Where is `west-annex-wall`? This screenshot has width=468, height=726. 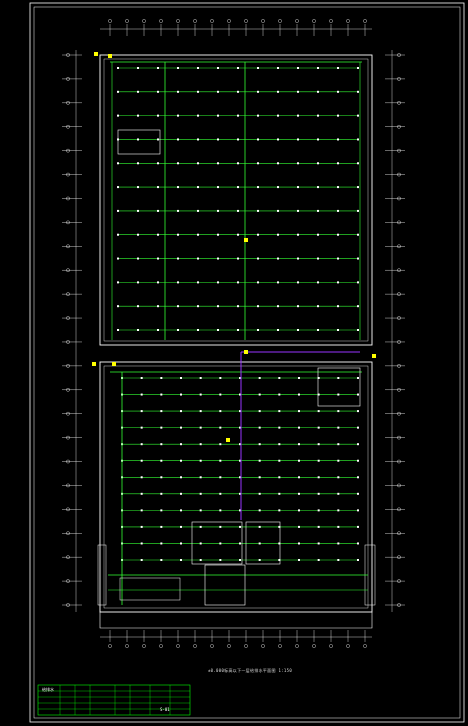 west-annex-wall is located at coordinates (102, 575).